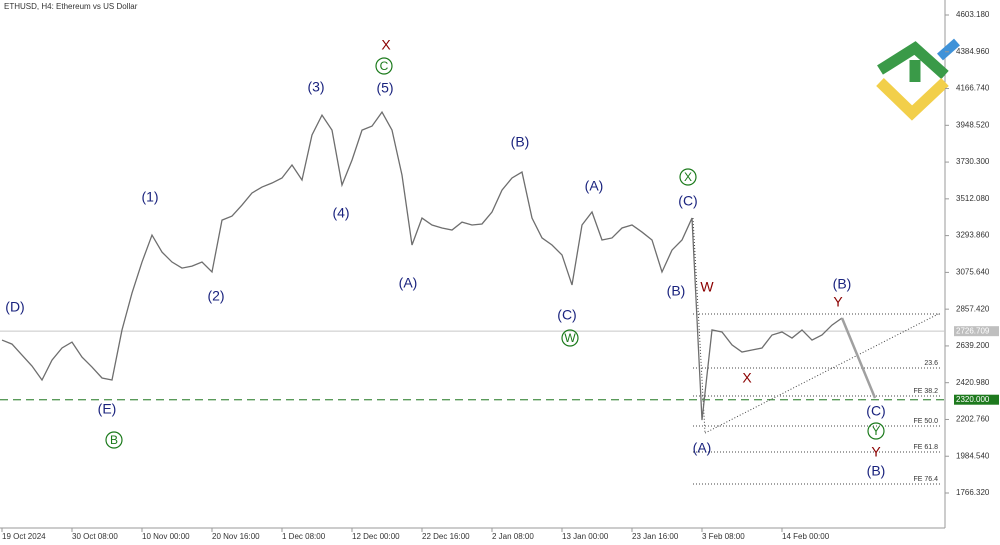 This screenshot has height=545, width=1000. I want to click on projection-line, so click(858, 358).